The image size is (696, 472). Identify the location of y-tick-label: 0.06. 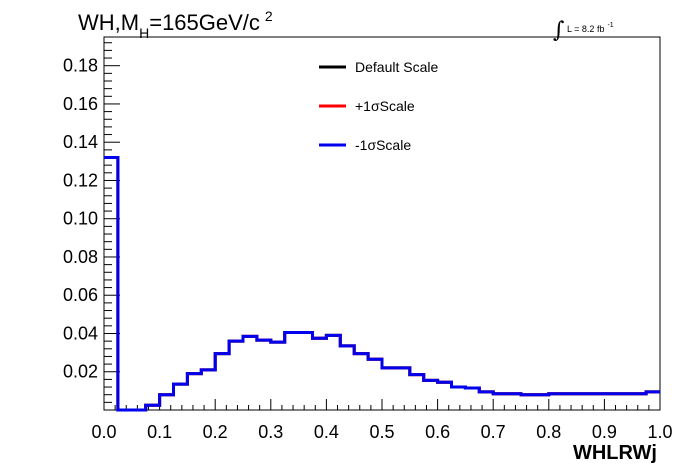
(80, 295).